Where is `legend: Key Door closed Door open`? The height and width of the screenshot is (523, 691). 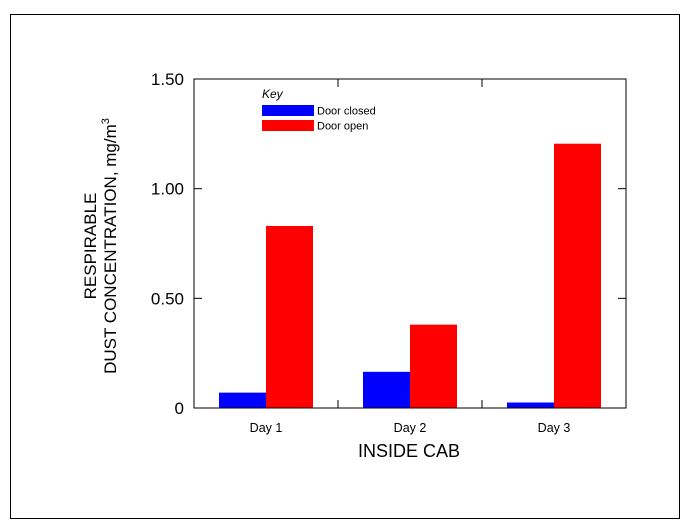
legend: Key Door closed Door open is located at coordinates (319, 110).